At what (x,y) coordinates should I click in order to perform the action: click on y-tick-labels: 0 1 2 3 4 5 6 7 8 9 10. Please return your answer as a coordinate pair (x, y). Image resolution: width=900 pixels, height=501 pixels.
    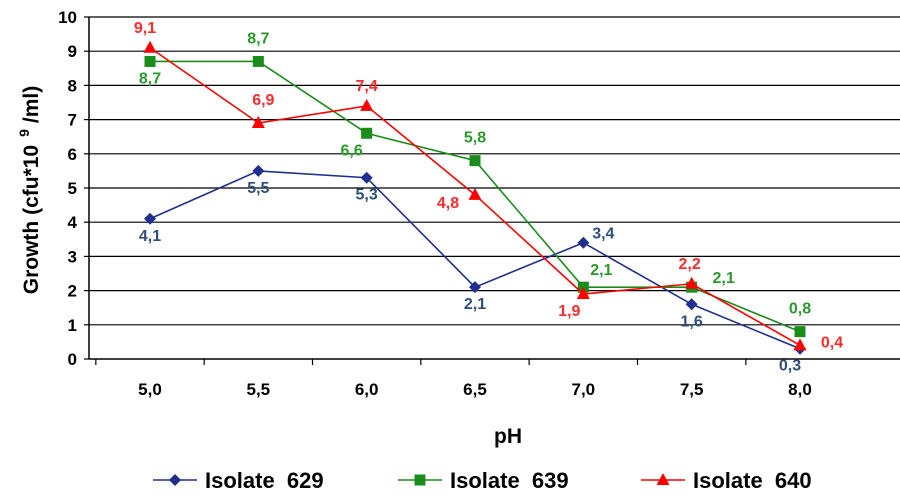
    Looking at the image, I should click on (67, 188).